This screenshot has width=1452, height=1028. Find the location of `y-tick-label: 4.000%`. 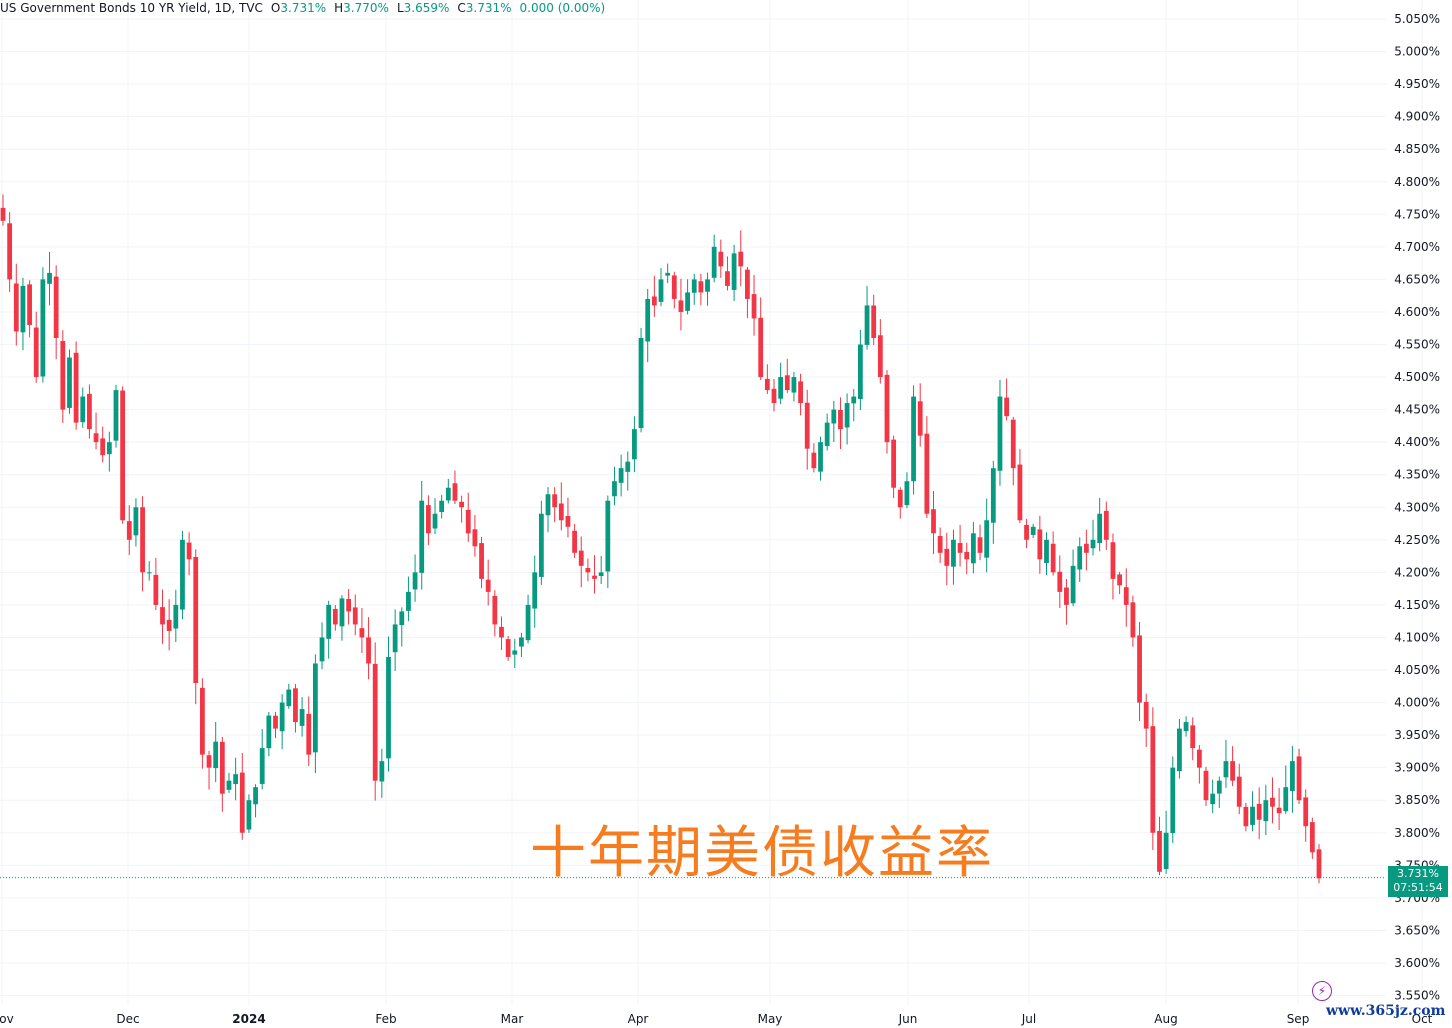

y-tick-label: 4.000% is located at coordinates (1417, 703).